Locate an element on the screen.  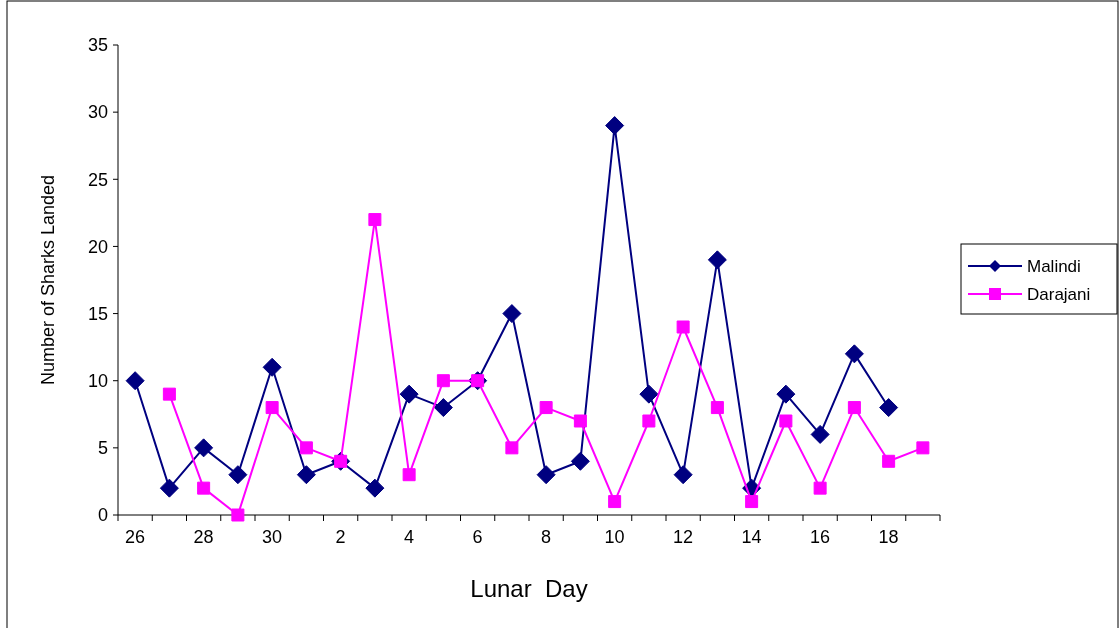
x-tick-label: 6 is located at coordinates (477, 537).